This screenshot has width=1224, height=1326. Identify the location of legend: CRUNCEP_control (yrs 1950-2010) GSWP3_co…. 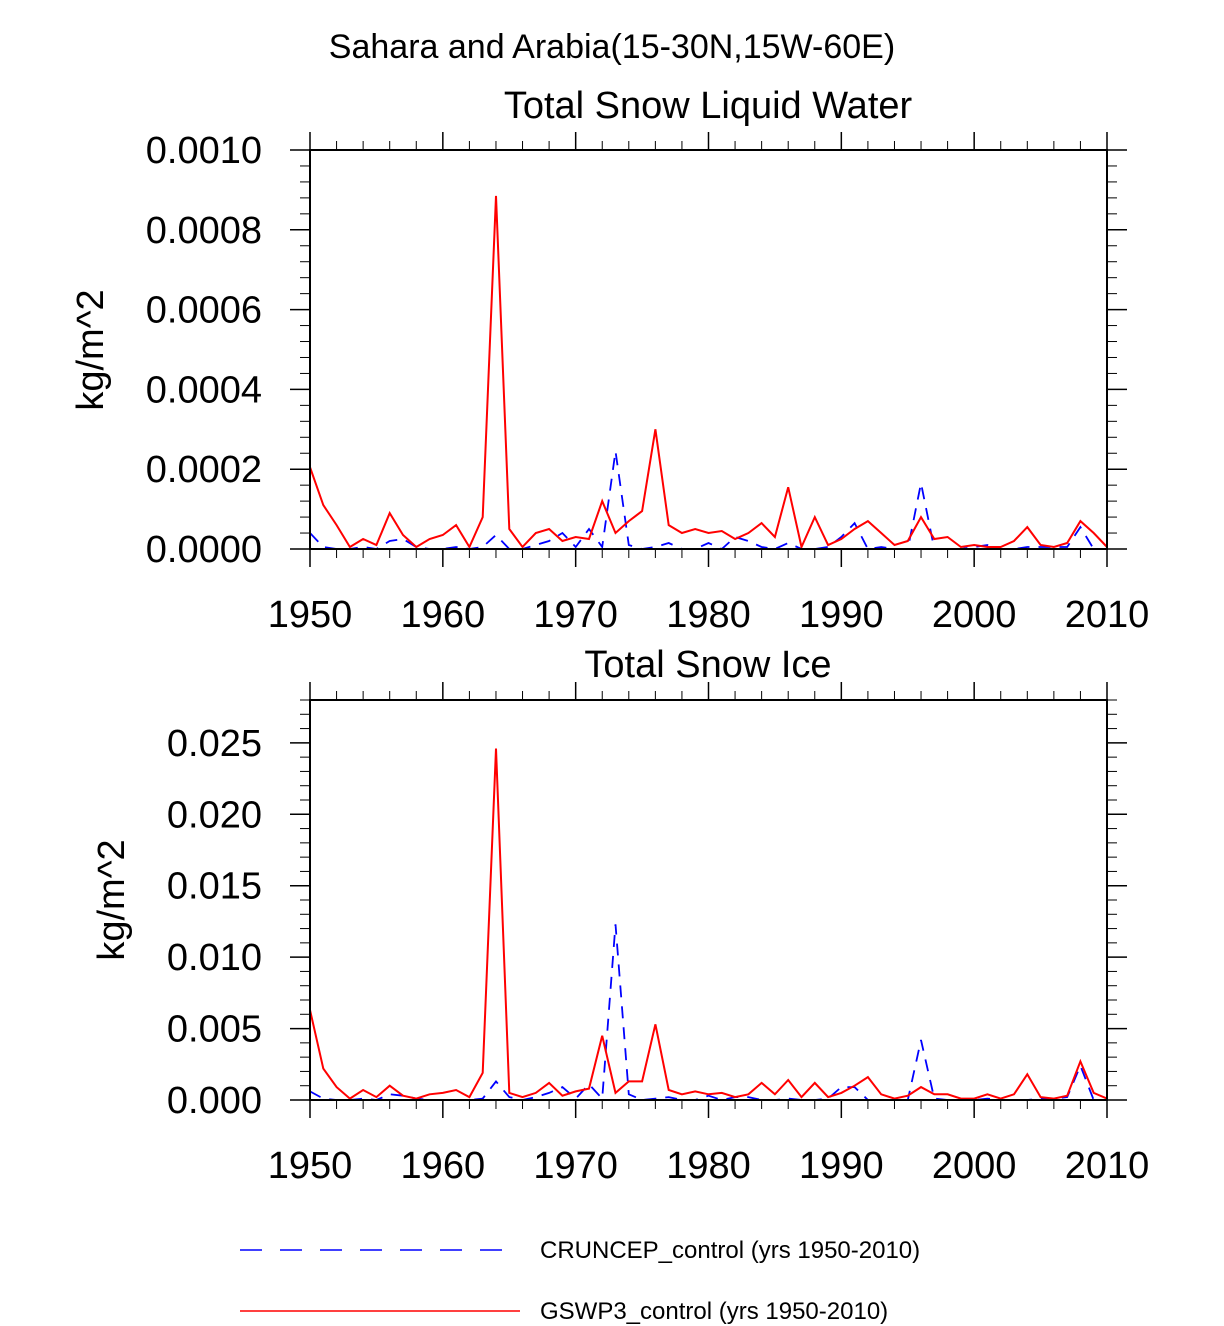
(580, 1281).